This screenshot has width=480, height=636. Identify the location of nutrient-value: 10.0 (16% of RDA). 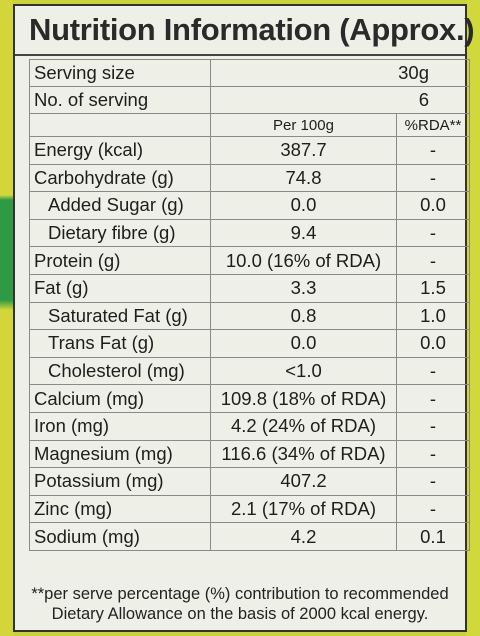
(303, 260).